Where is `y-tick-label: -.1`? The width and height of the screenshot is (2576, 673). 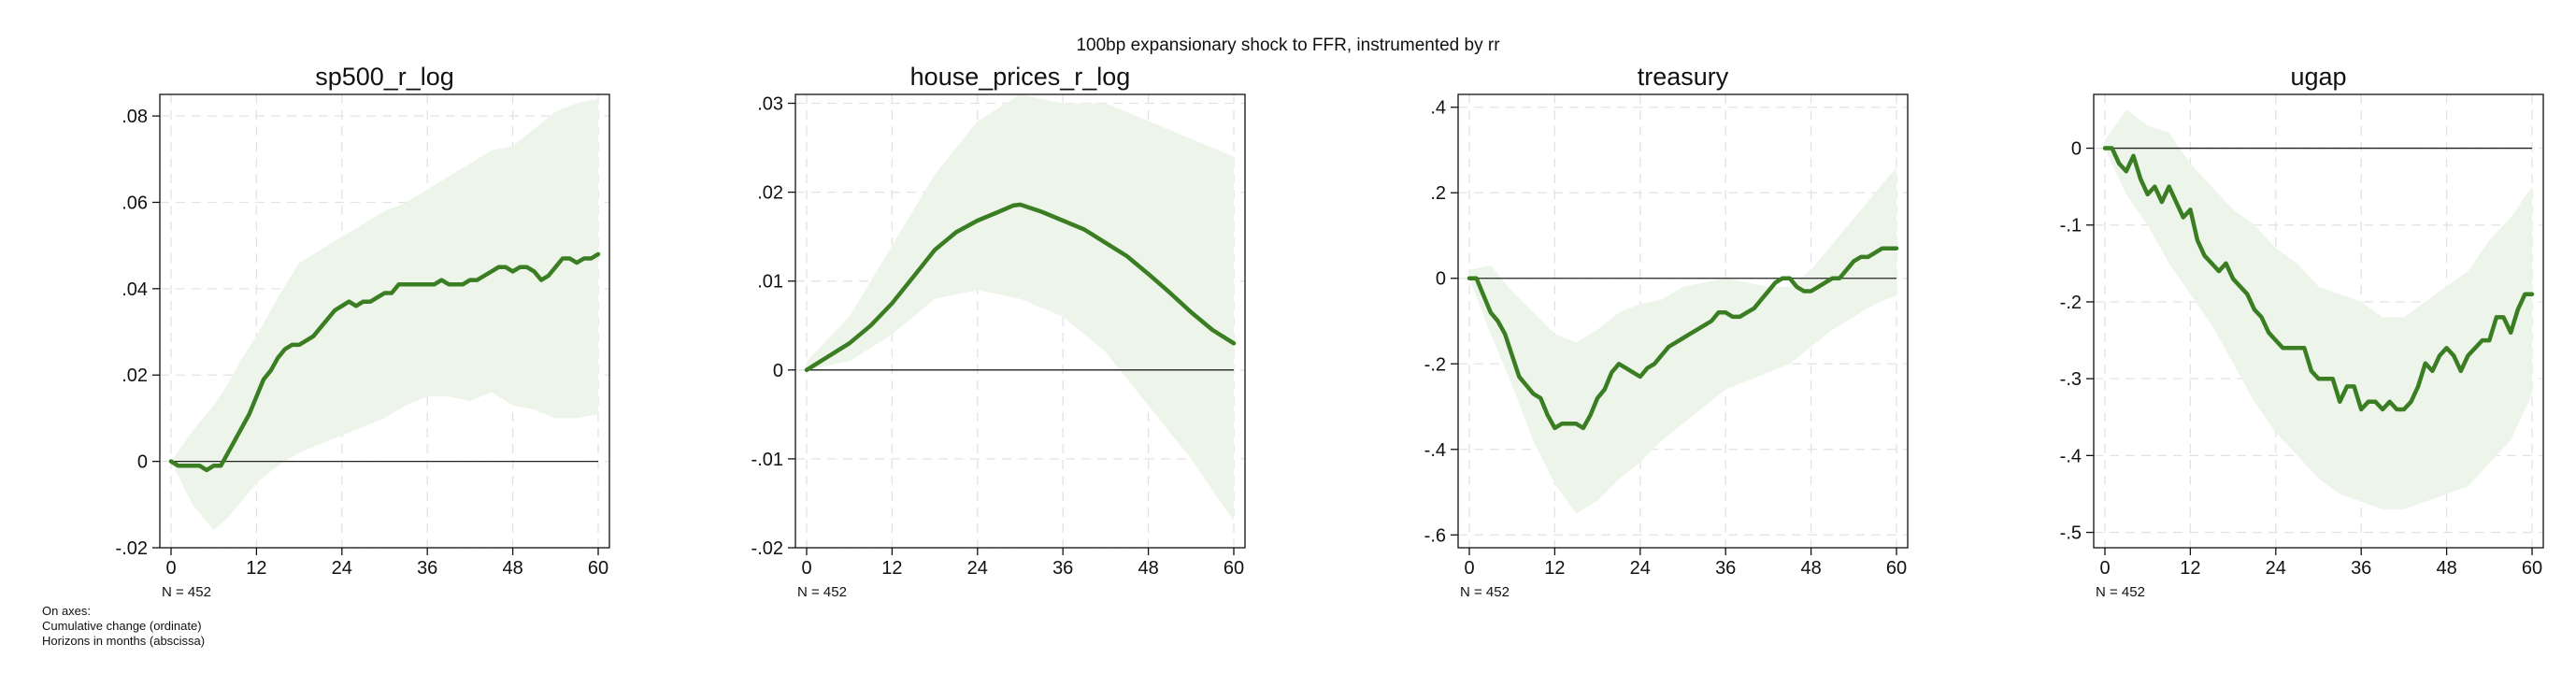
y-tick-label: -.1 is located at coordinates (2071, 226).